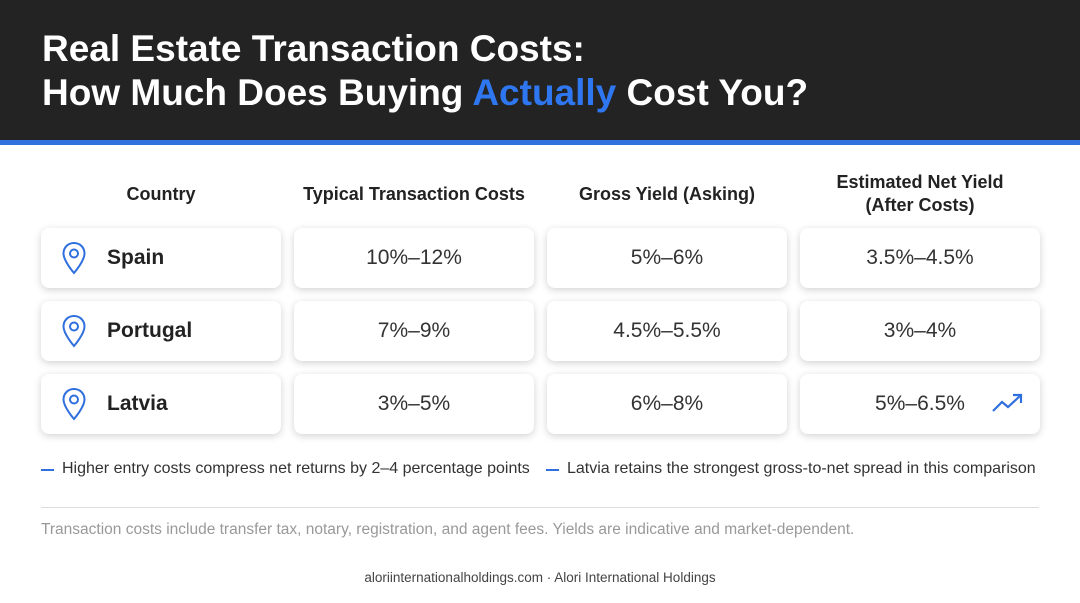 The image size is (1080, 603). I want to click on value-cell: 3.5%–4.5%, so click(920, 258).